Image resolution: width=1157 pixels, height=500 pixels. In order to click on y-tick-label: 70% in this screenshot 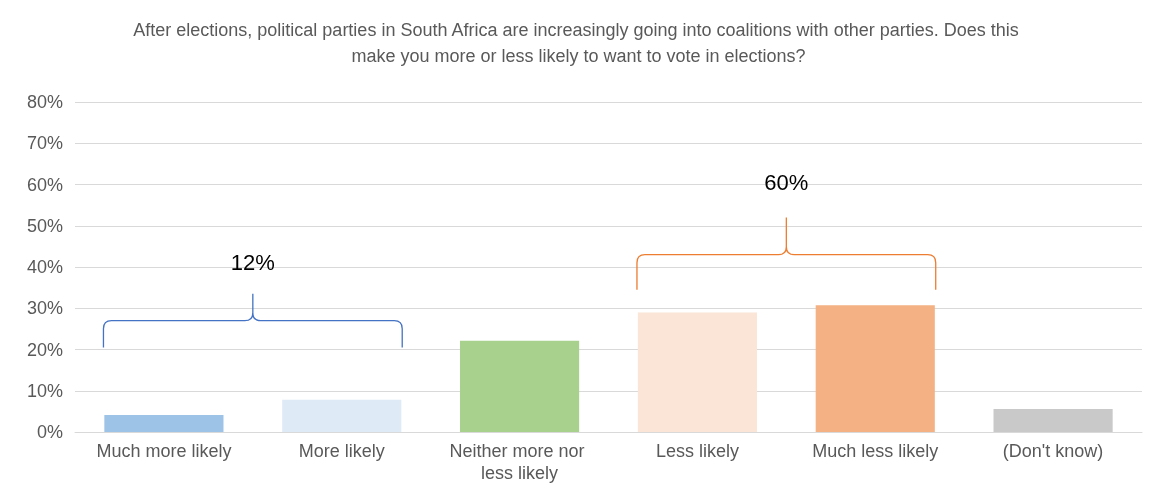, I will do `click(44, 143)`.